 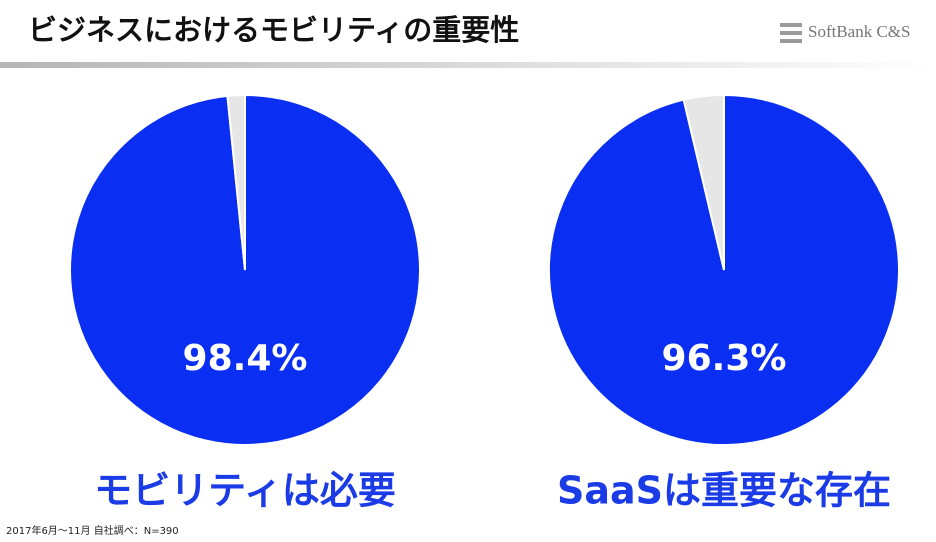 I want to click on chart-caption: SaaSは重要な存在, so click(x=724, y=491).